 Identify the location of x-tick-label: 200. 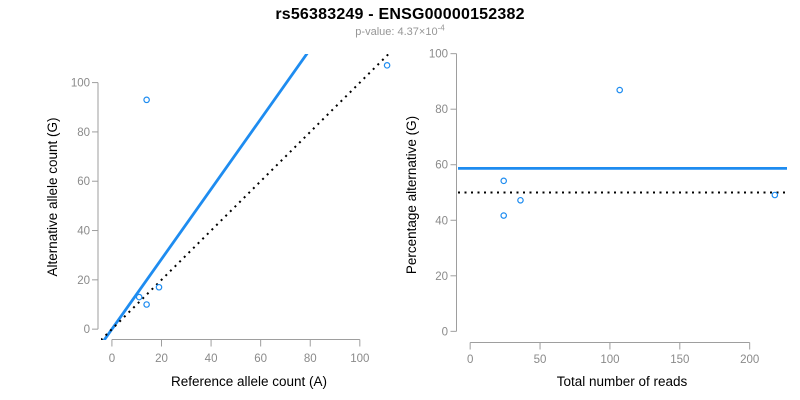
(749, 360).